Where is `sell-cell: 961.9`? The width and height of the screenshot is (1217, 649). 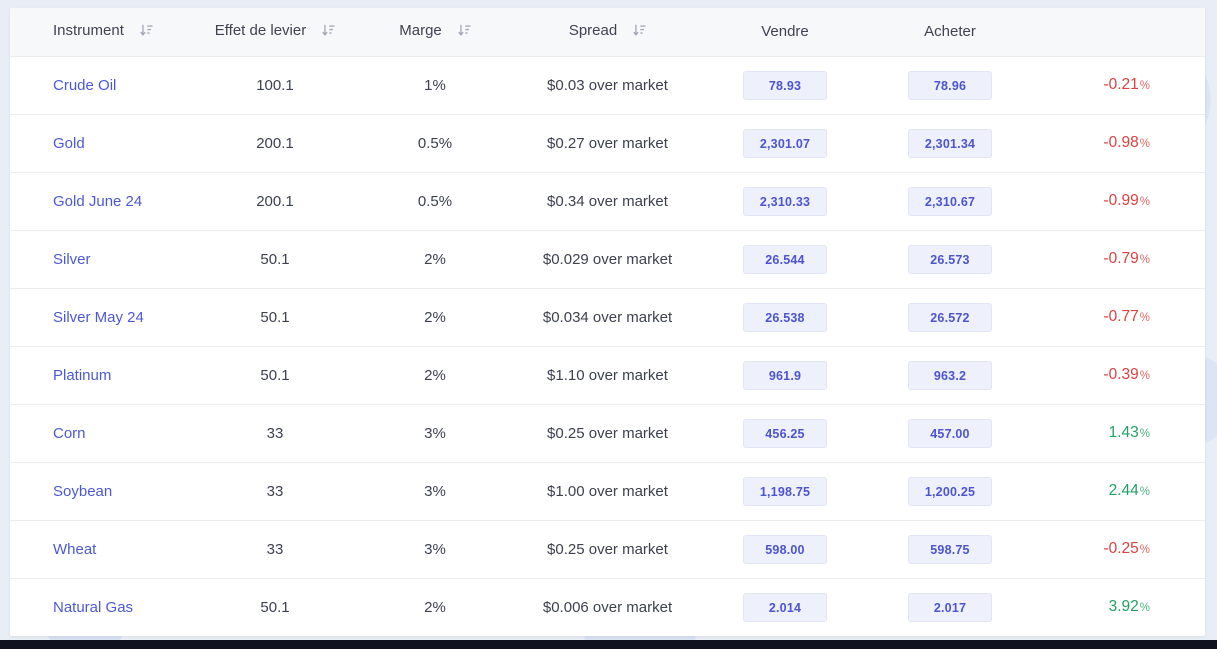
sell-cell: 961.9 is located at coordinates (785, 374).